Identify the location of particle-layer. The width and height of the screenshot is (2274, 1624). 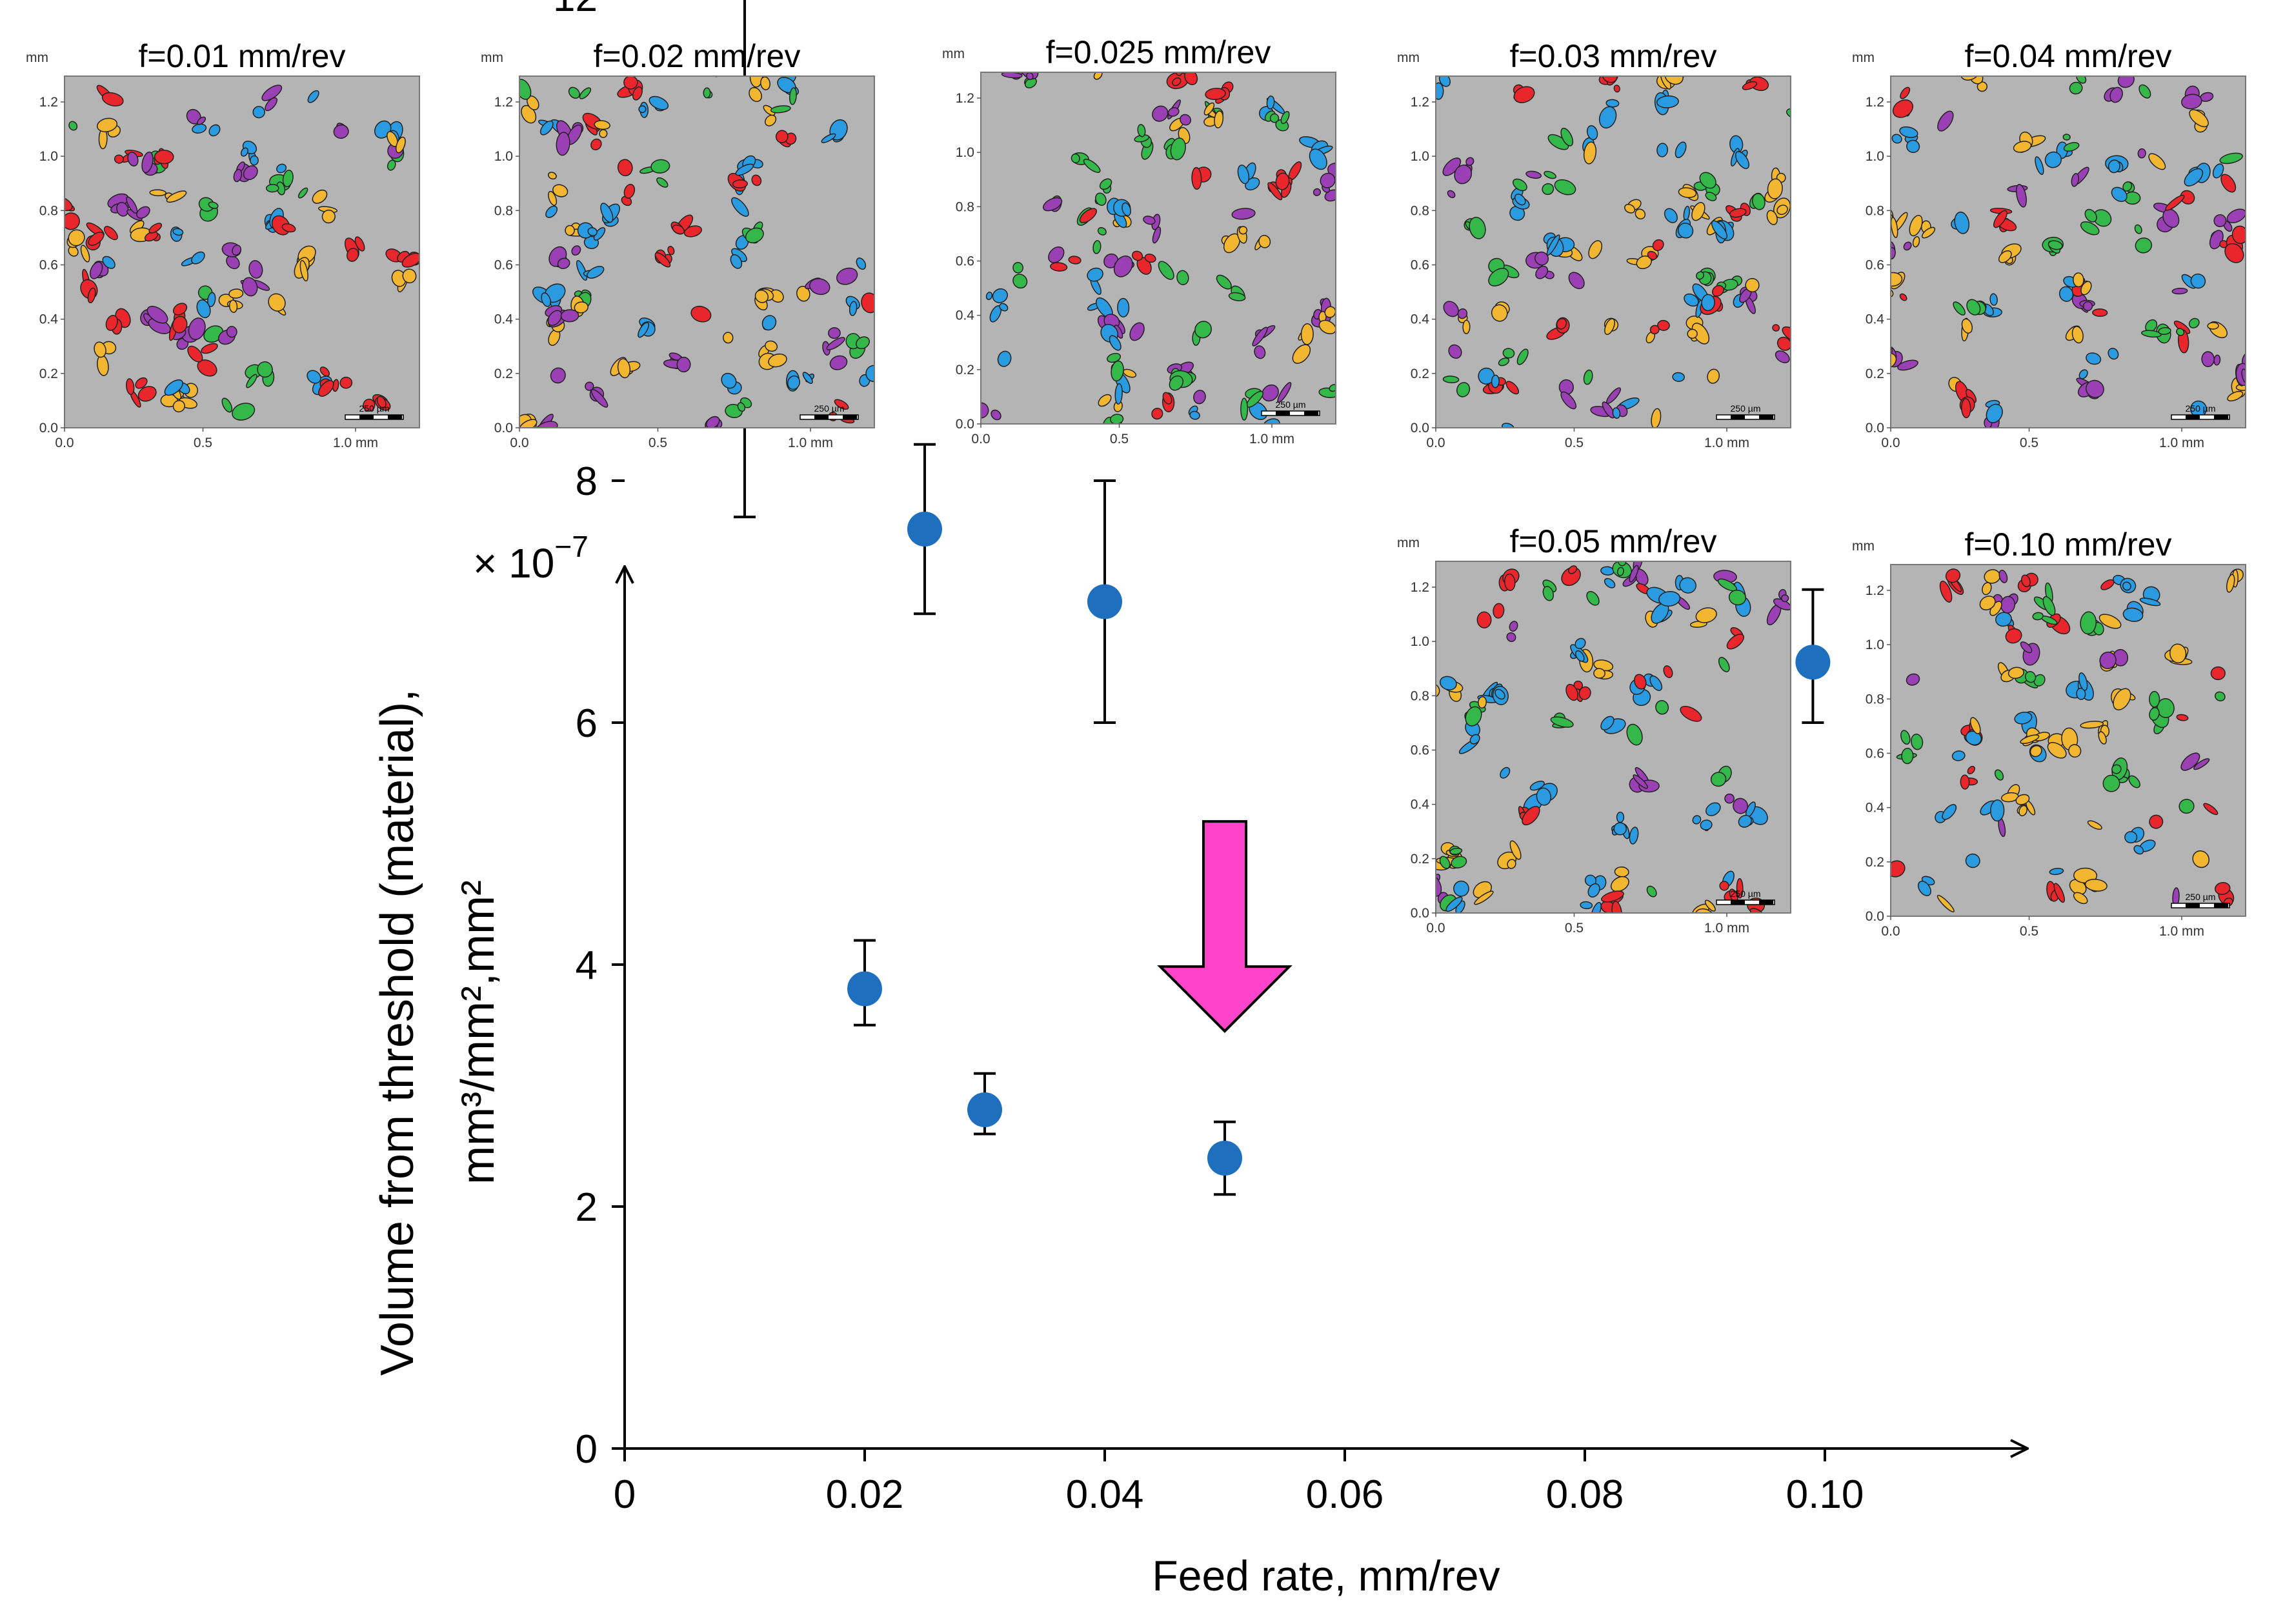
(1614, 252).